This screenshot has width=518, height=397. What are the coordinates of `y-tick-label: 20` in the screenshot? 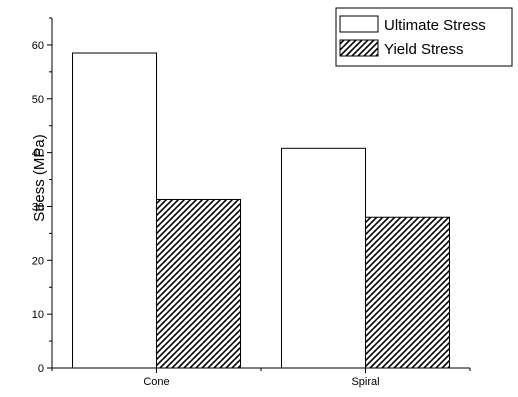 It's located at (38, 261).